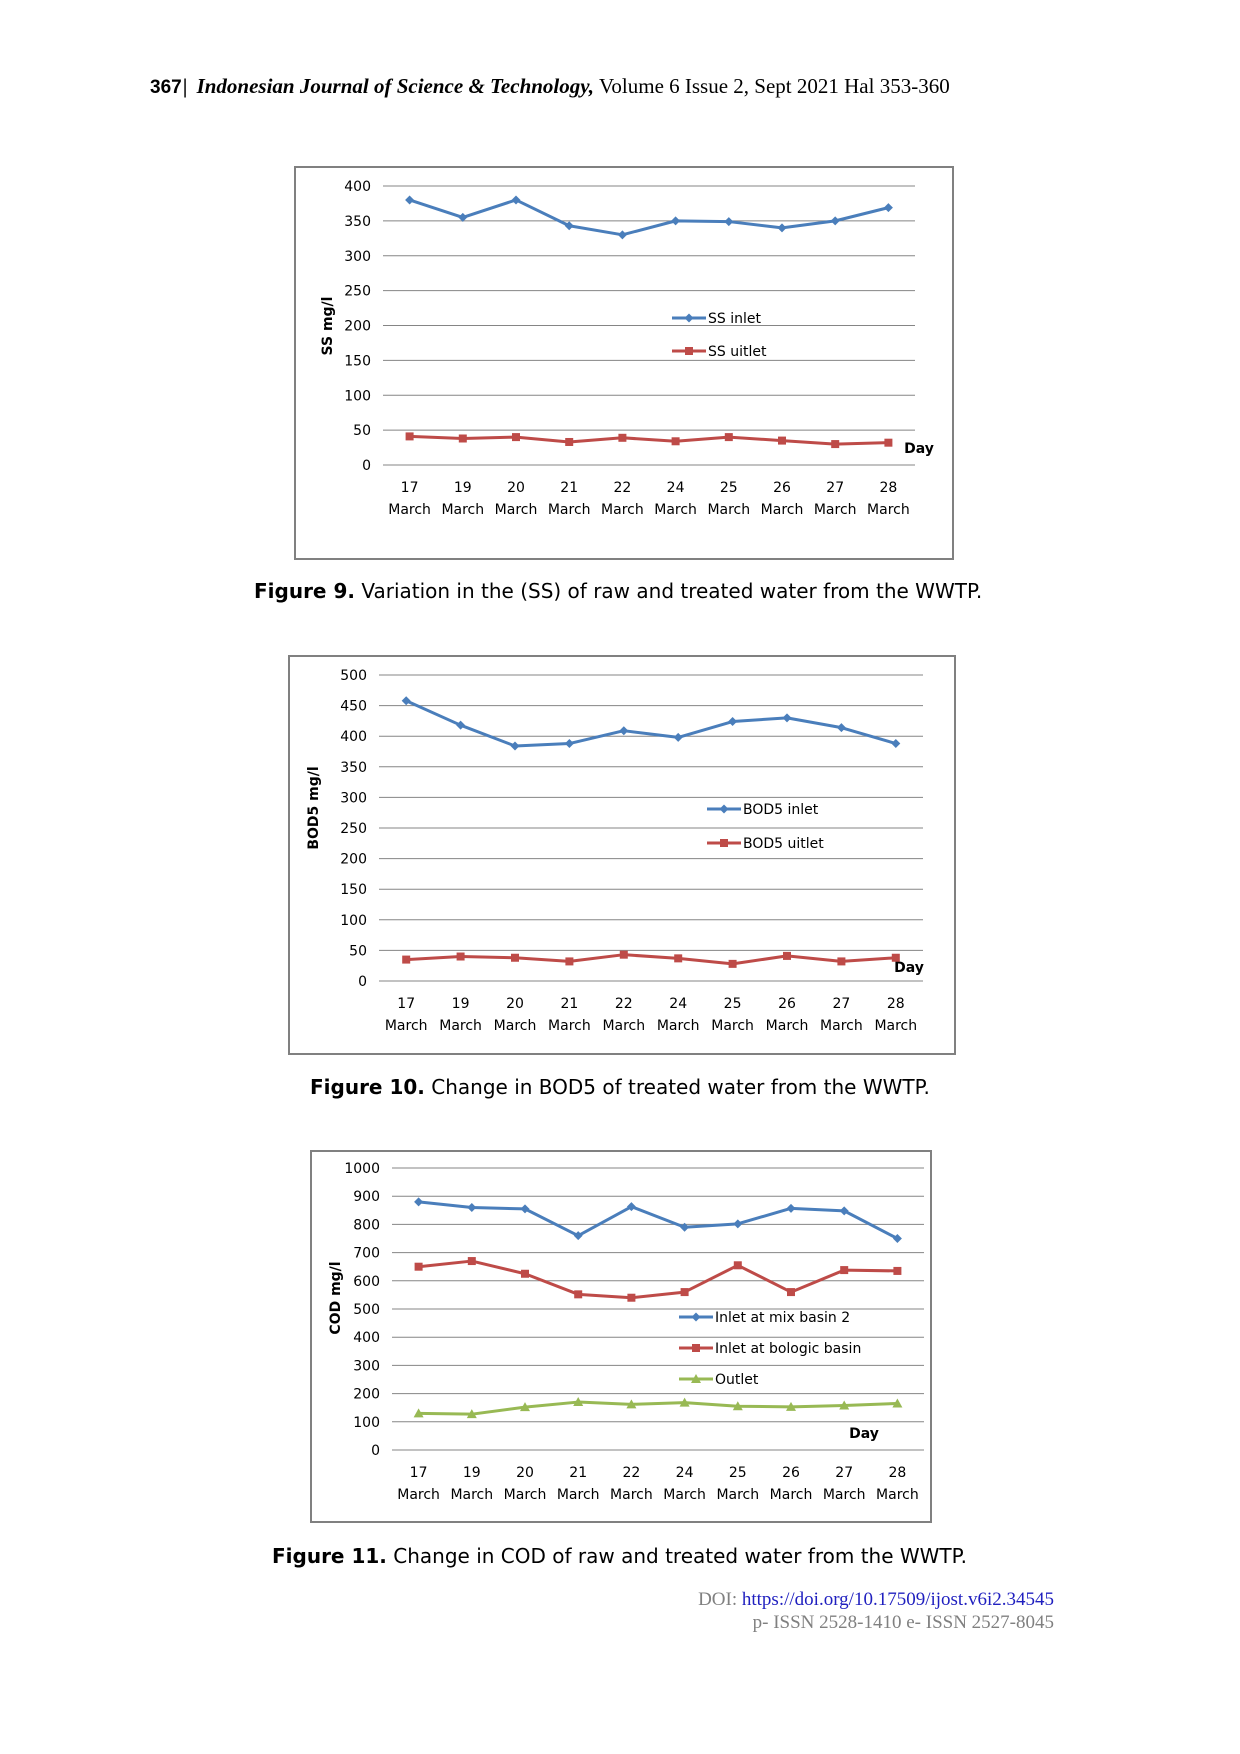  Describe the element at coordinates (729, 488) in the screenshot. I see `x-tick-day: 25` at that location.